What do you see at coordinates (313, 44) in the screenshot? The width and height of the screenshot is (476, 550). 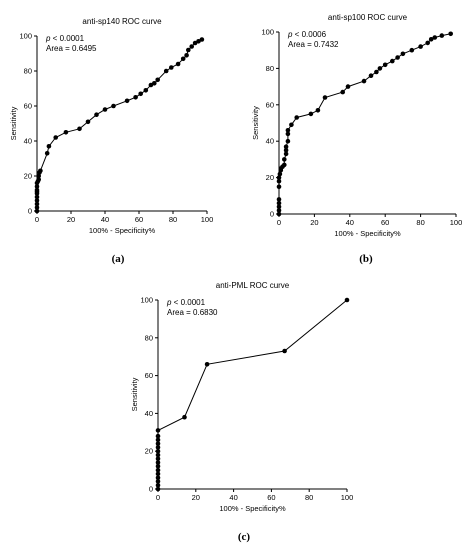 I see `area-annotation: Area = 0.7432` at bounding box center [313, 44].